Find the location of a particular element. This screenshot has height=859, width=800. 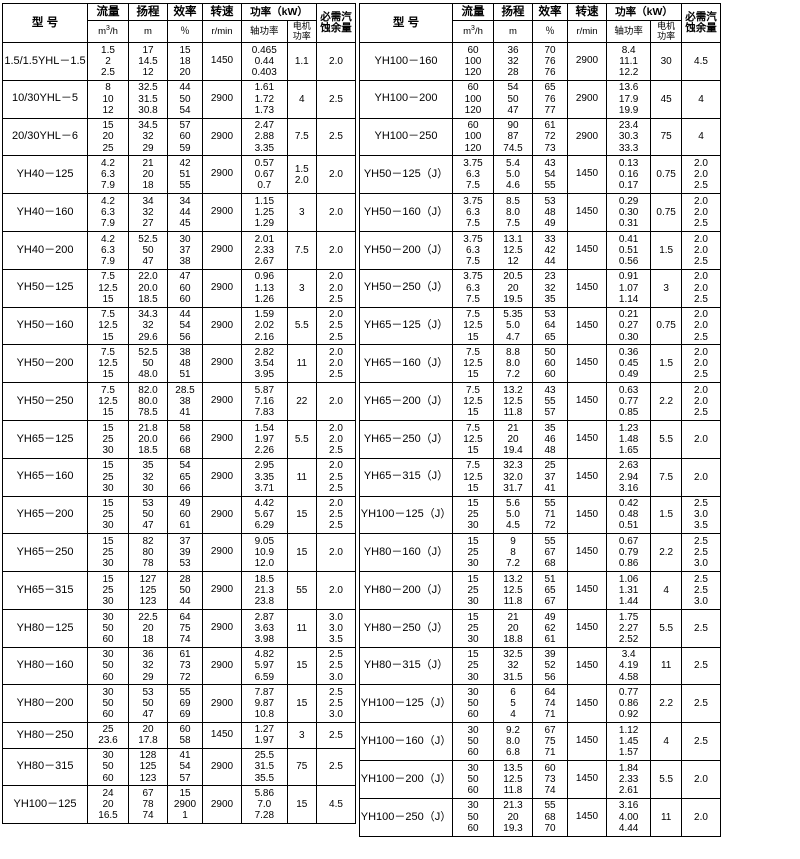

cell-npsh: 2.5 3.0 3.5 is located at coordinates (701, 515).